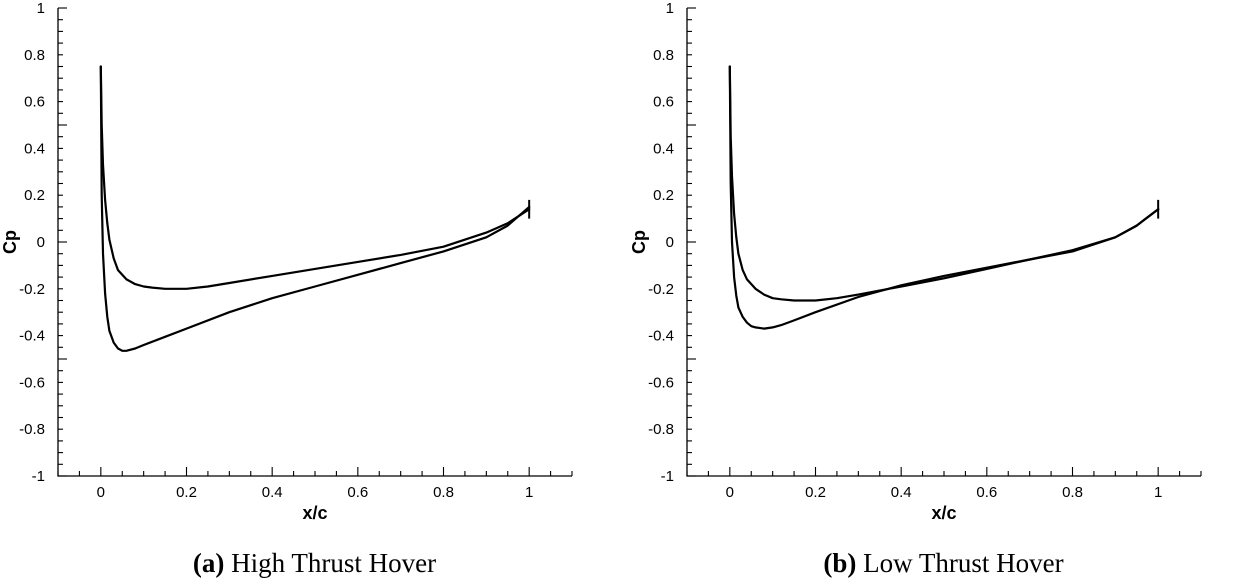 The height and width of the screenshot is (586, 1258). I want to click on caption-text-b: Low Thrust Hover, so click(963, 563).